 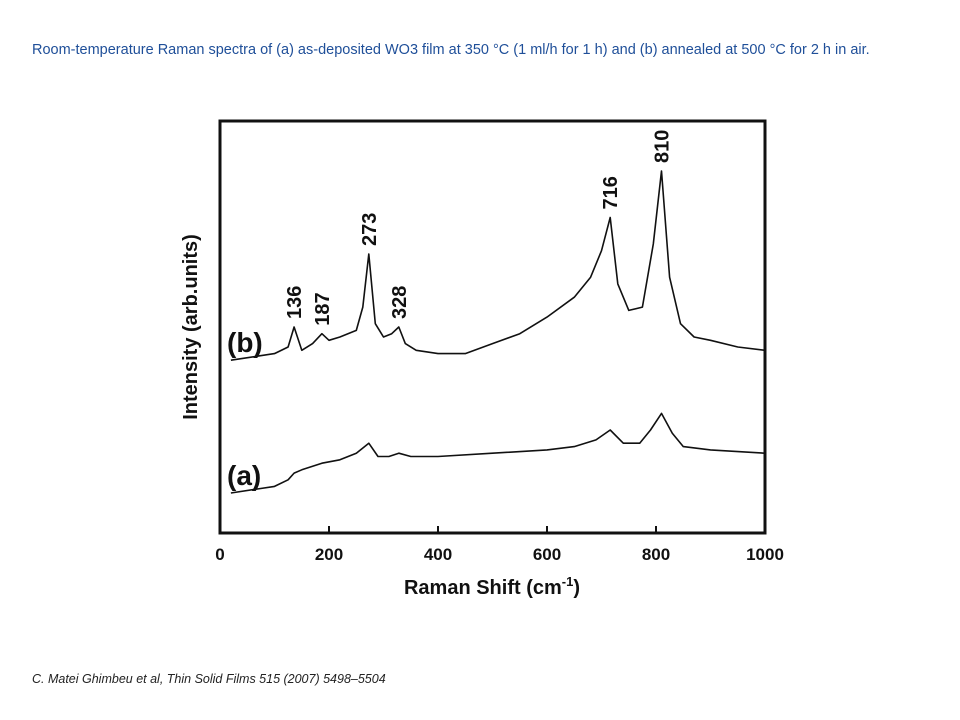 I want to click on peak-label: 187, so click(x=323, y=308).